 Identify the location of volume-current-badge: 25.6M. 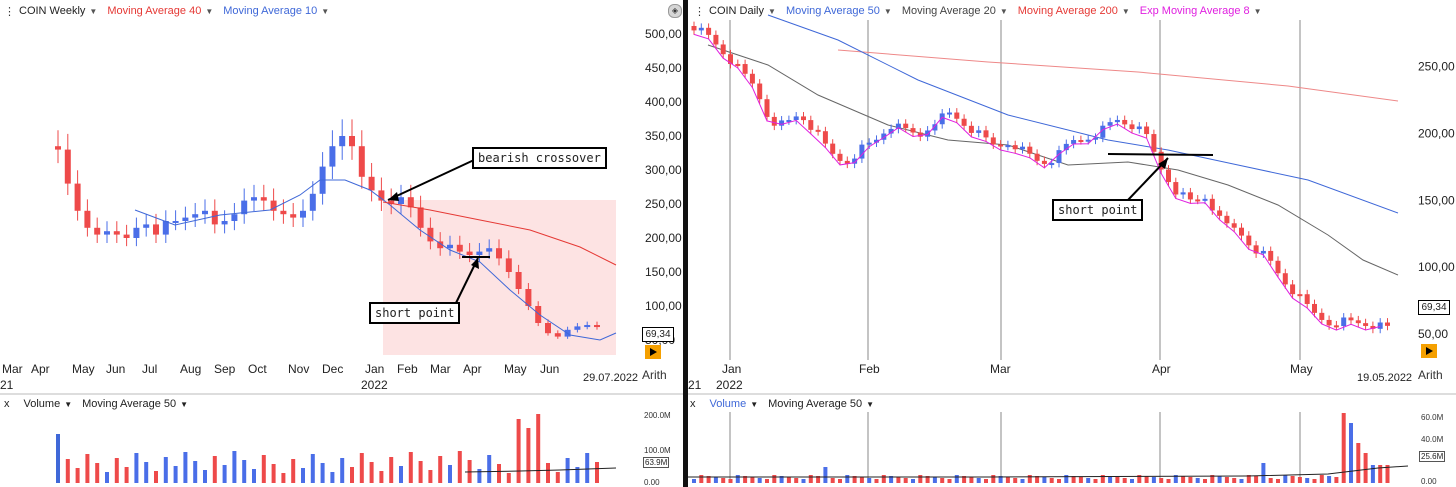
(1432, 456).